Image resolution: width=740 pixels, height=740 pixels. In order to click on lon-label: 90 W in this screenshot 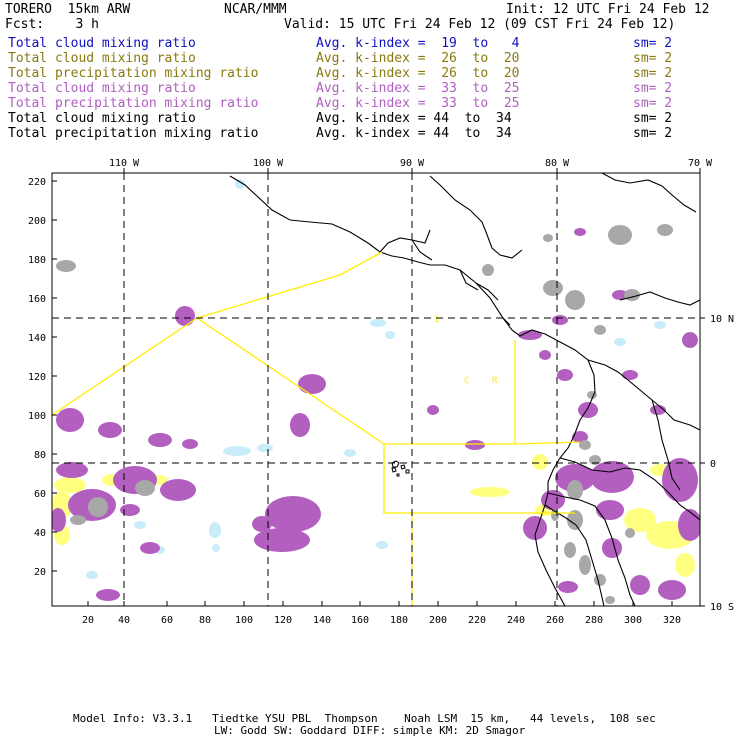, I will do `click(412, 163)`.